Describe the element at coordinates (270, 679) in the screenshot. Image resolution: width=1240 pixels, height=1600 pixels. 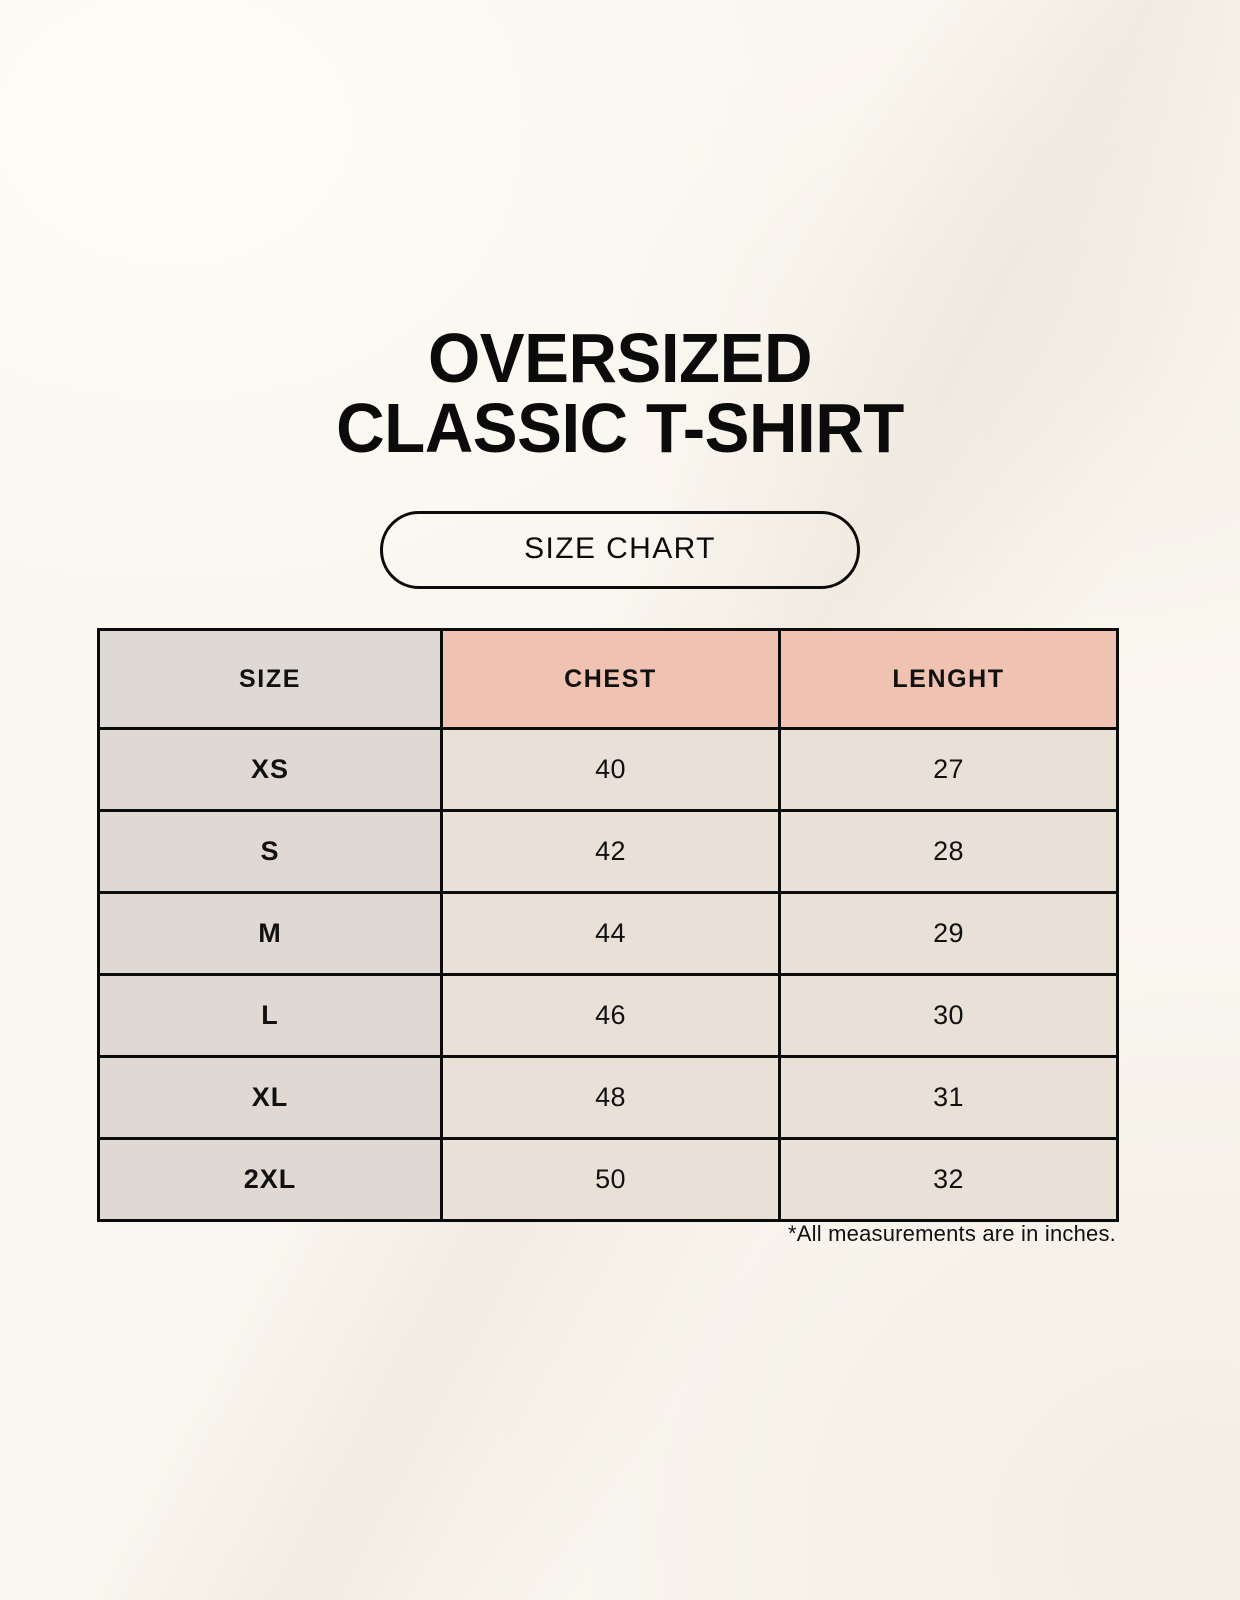
I see `column-header-size: SIZE` at that location.